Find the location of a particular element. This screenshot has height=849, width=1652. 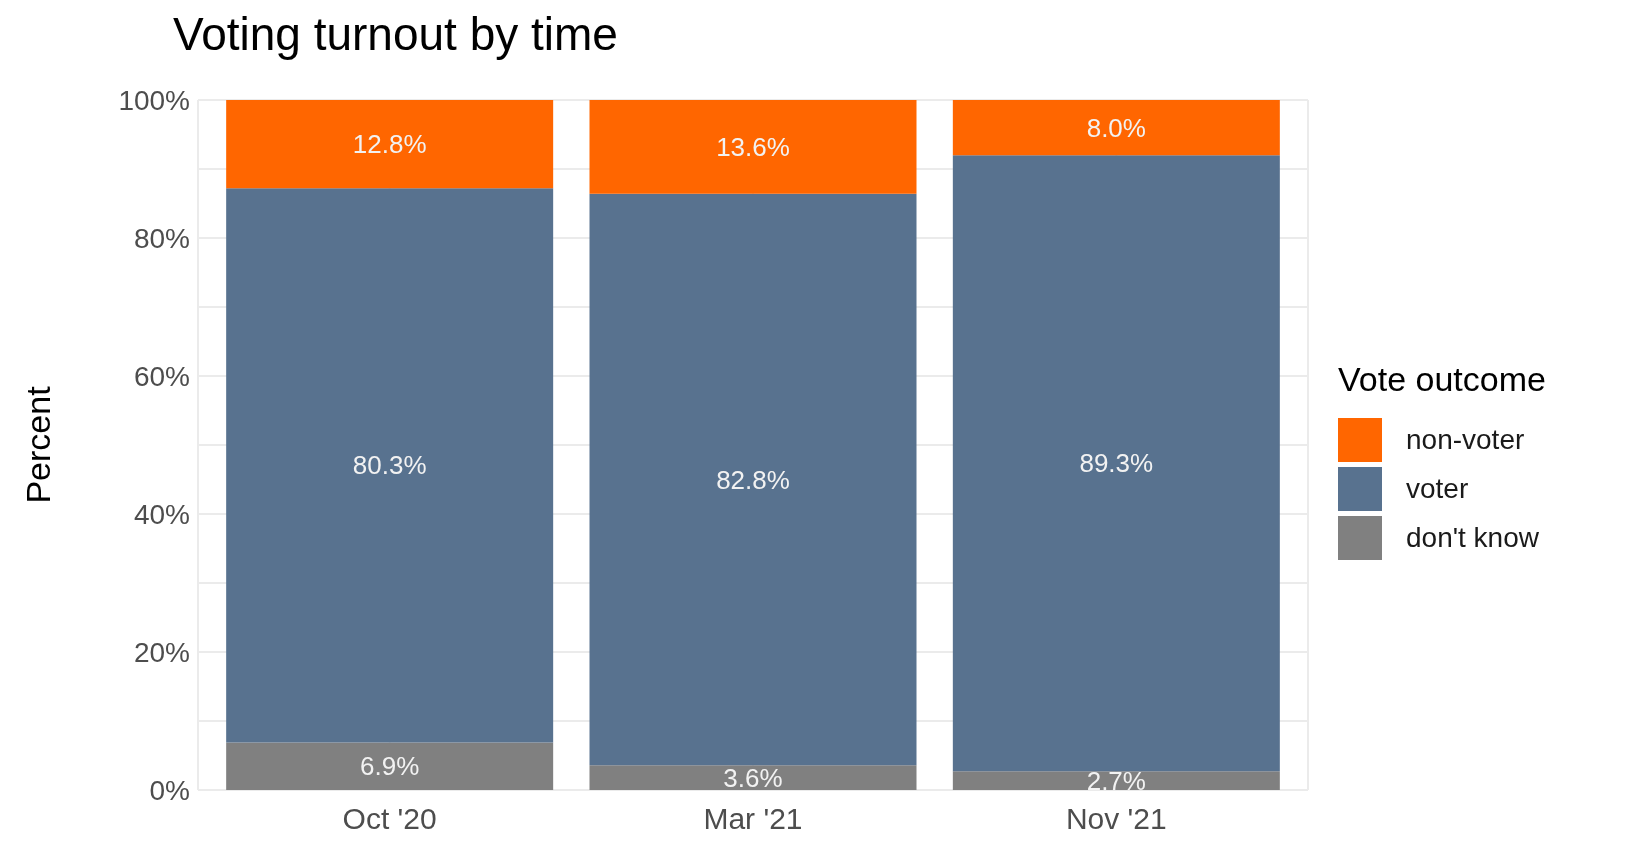

x-tick-label: Oct '20 is located at coordinates (389, 819).